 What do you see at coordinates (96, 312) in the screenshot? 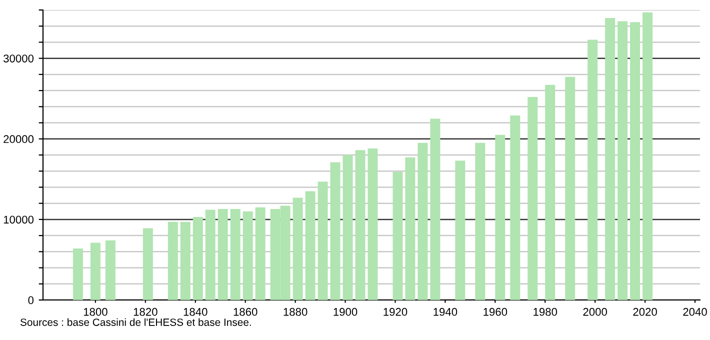
I see `x-tick-label: 1800` at bounding box center [96, 312].